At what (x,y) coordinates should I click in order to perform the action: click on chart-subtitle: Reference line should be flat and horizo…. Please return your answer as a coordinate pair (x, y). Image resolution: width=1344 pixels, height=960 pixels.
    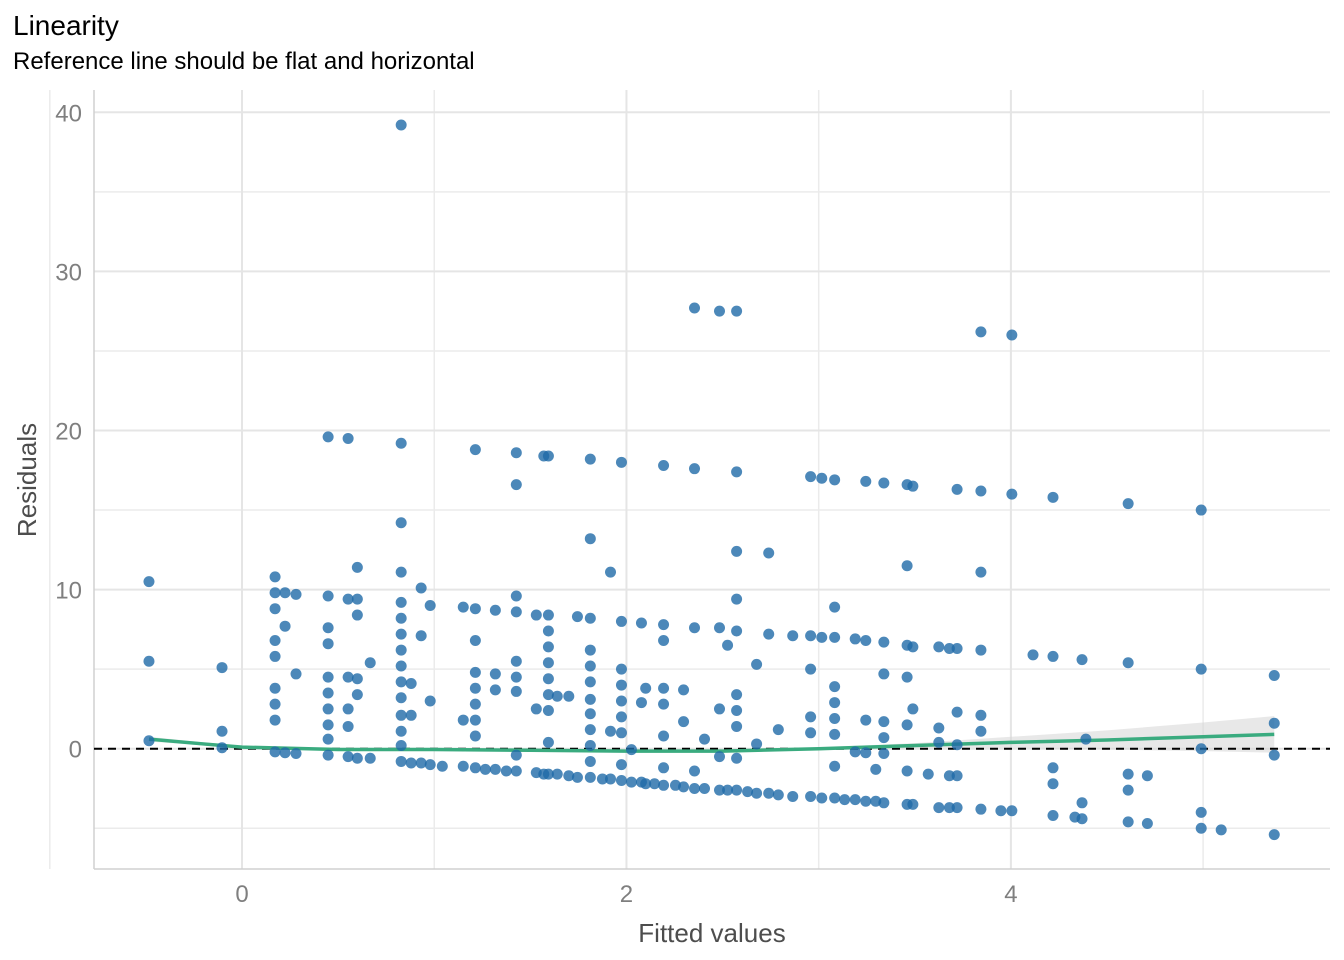
    Looking at the image, I should click on (244, 61).